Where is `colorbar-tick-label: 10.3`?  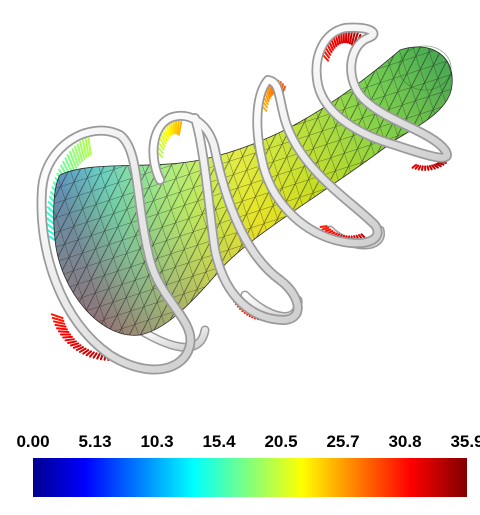 colorbar-tick-label: 10.3 is located at coordinates (156, 441).